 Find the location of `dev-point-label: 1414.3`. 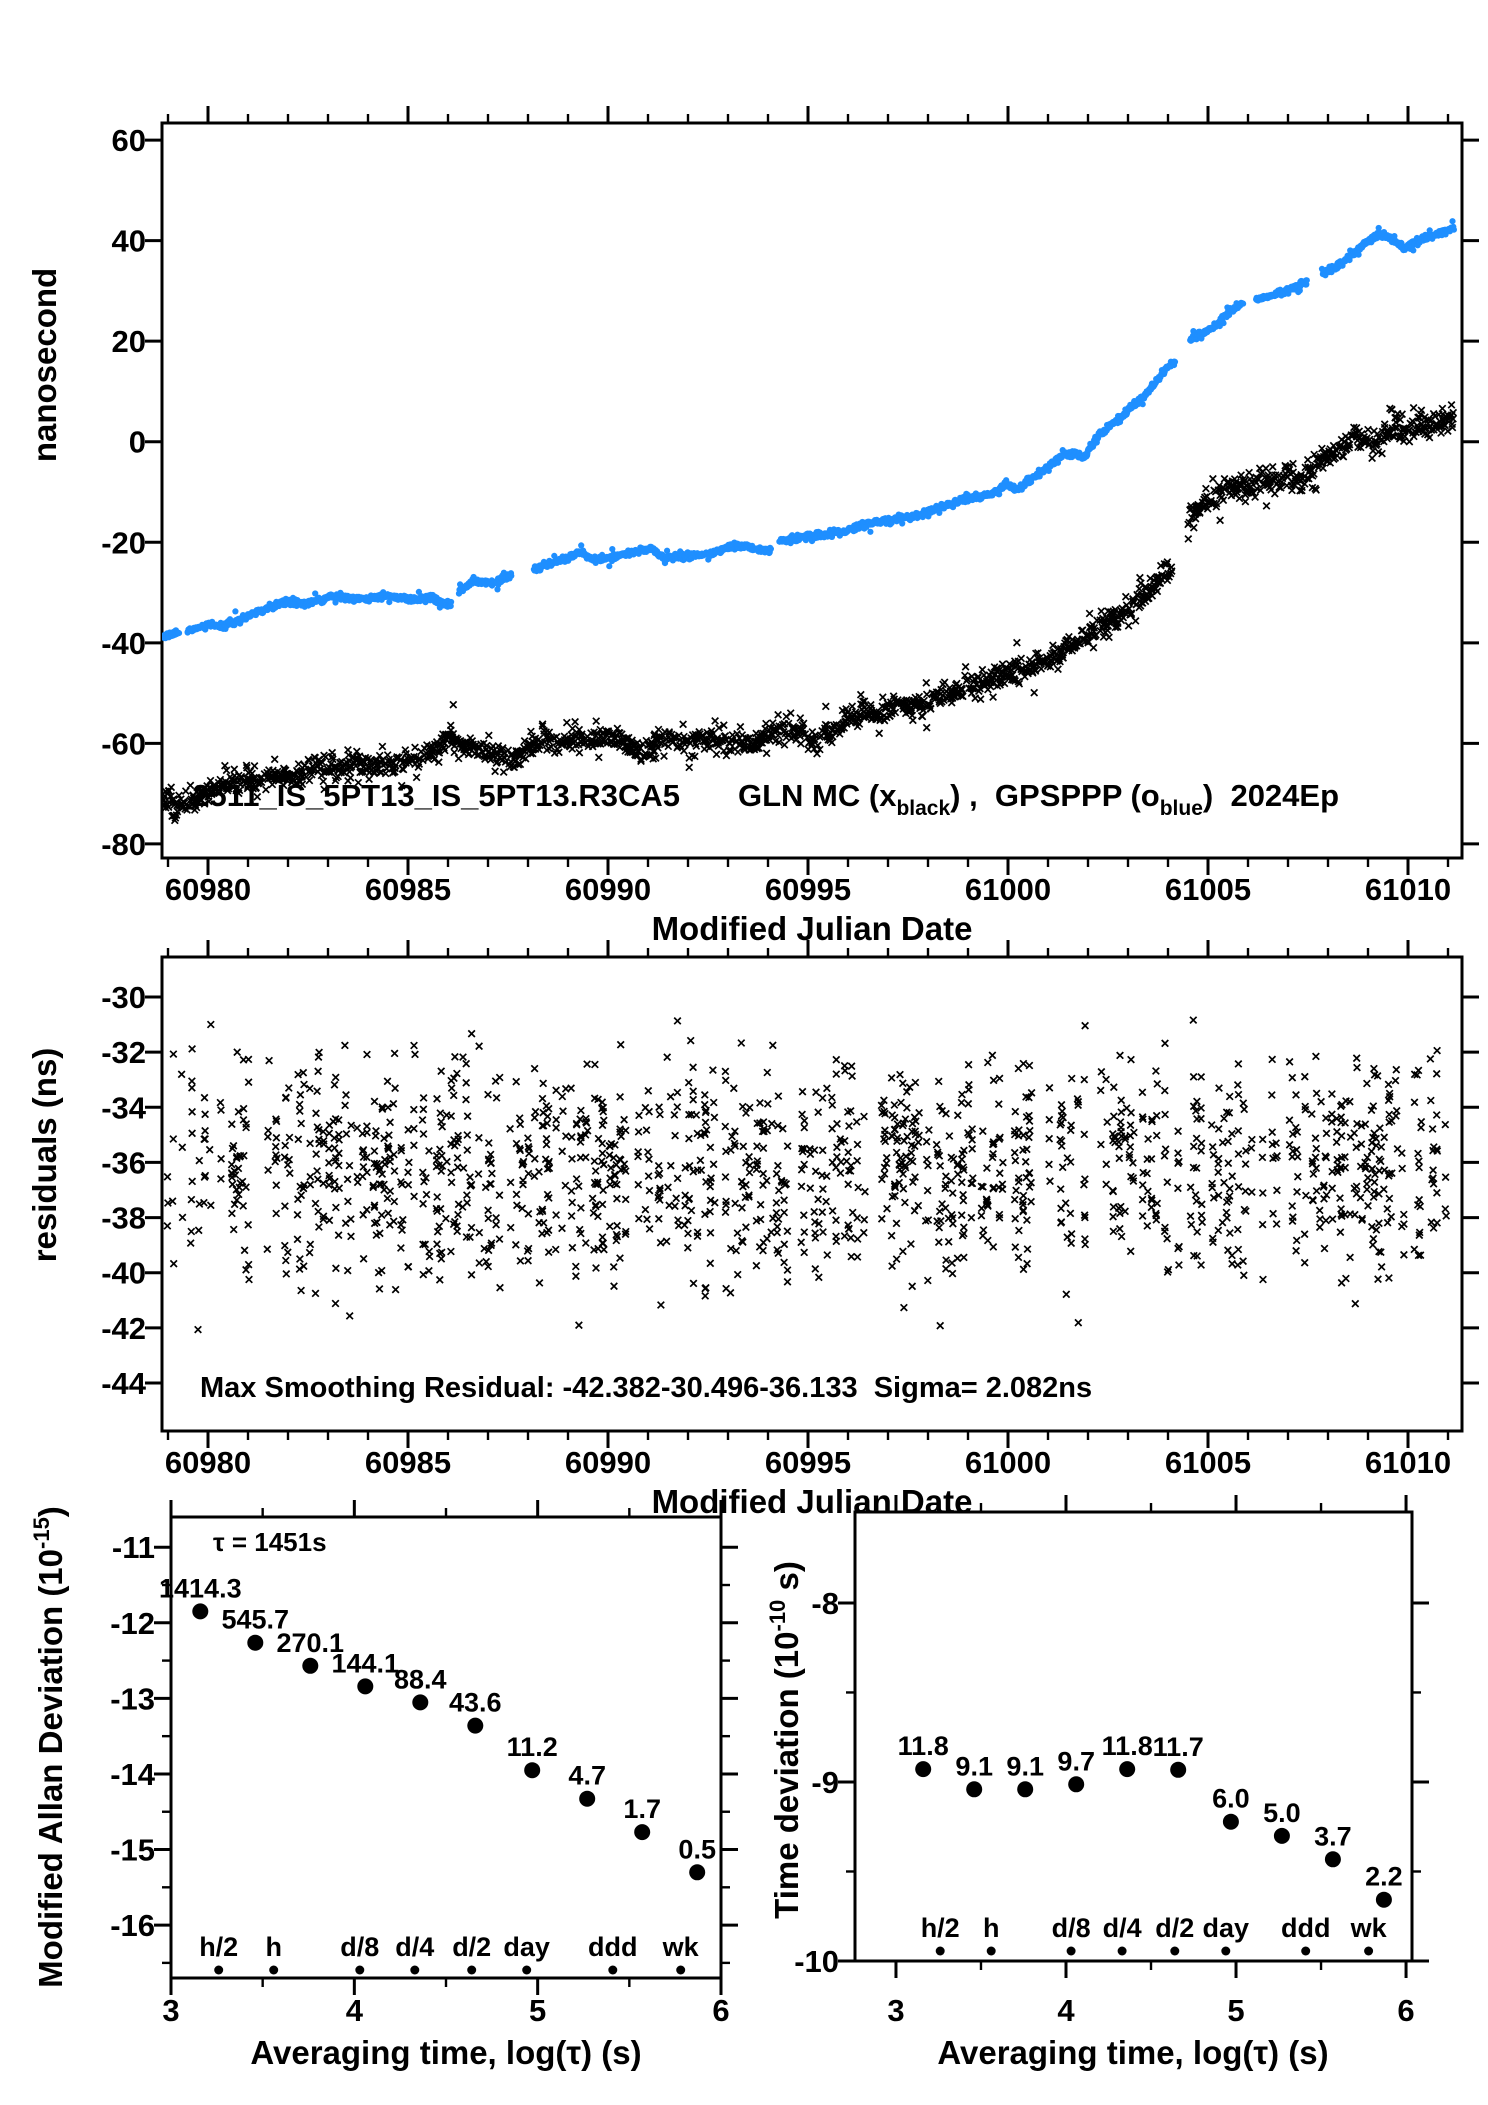

dev-point-label: 1414.3 is located at coordinates (200, 1588).